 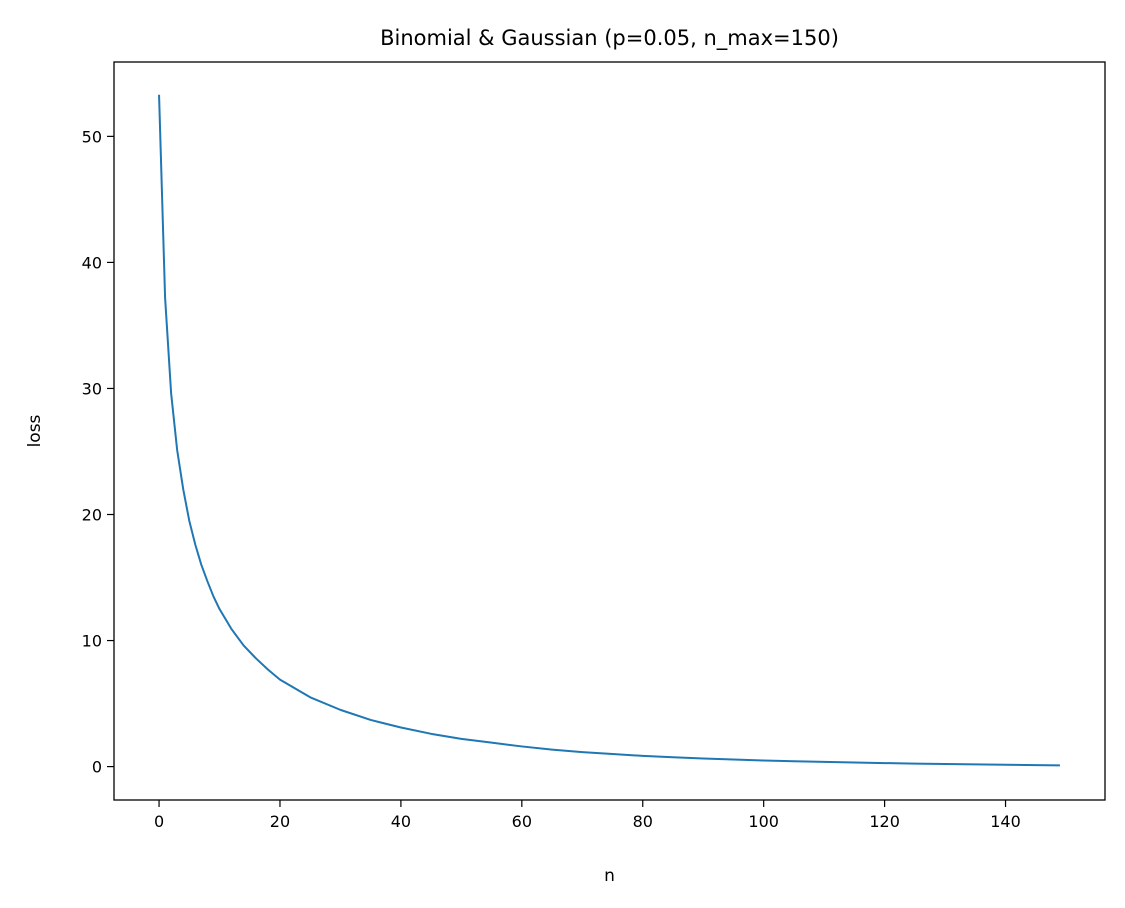 What do you see at coordinates (643, 821) in the screenshot?
I see `x-tick-label: 80` at bounding box center [643, 821].